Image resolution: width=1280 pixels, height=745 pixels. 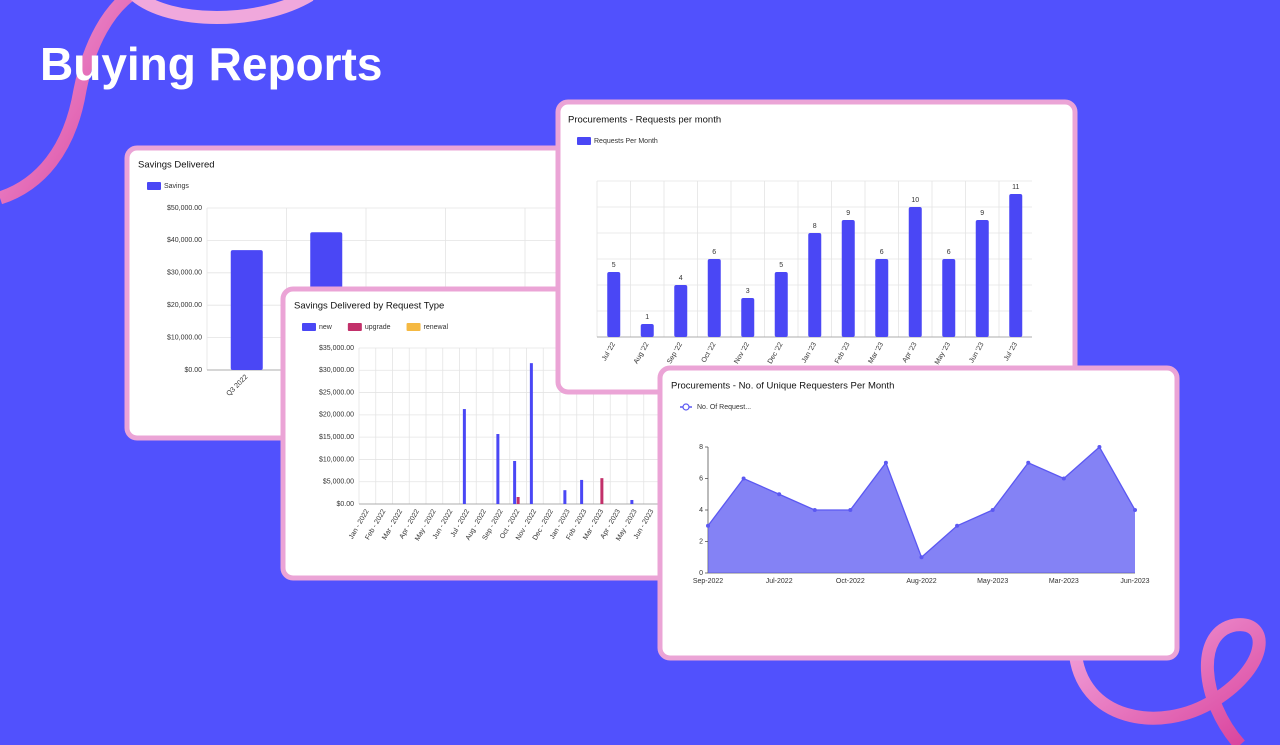 I want to click on data-label: 11, so click(x=1015, y=187).